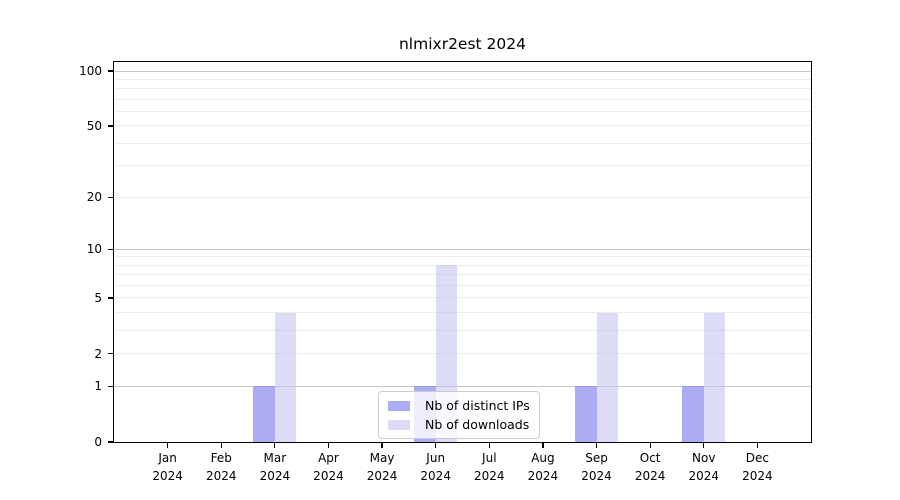 This screenshot has width=900, height=500. I want to click on y-axis-tick-label: 0, so click(98, 442).